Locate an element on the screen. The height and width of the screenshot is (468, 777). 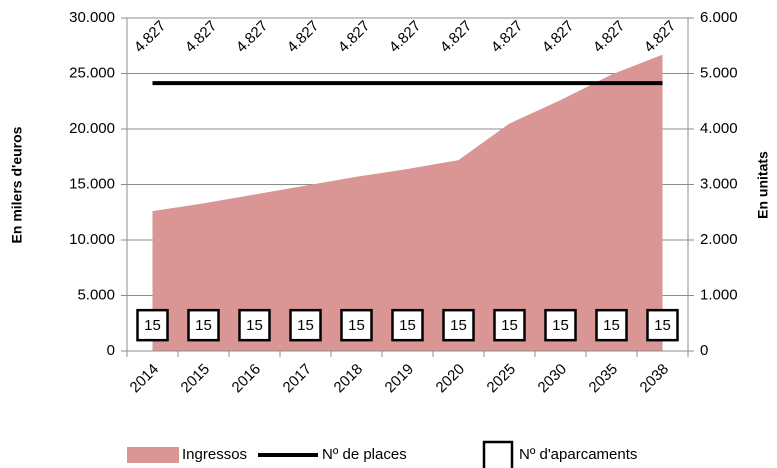
x-tick-label: 2017 is located at coordinates (298, 379).